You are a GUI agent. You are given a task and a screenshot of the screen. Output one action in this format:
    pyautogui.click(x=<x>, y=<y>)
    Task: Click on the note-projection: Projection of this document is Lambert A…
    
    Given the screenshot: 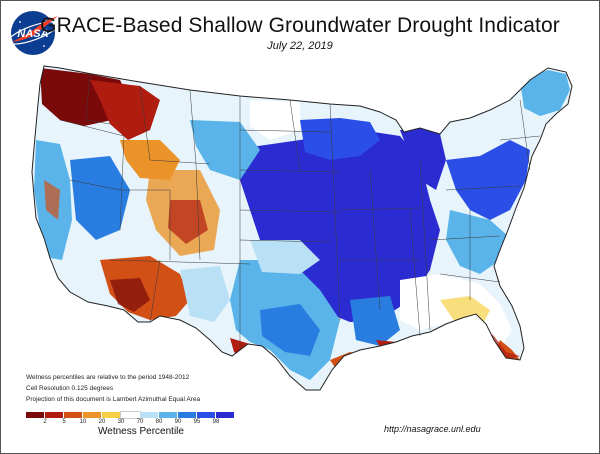 What is the action you would take?
    pyautogui.click(x=113, y=399)
    